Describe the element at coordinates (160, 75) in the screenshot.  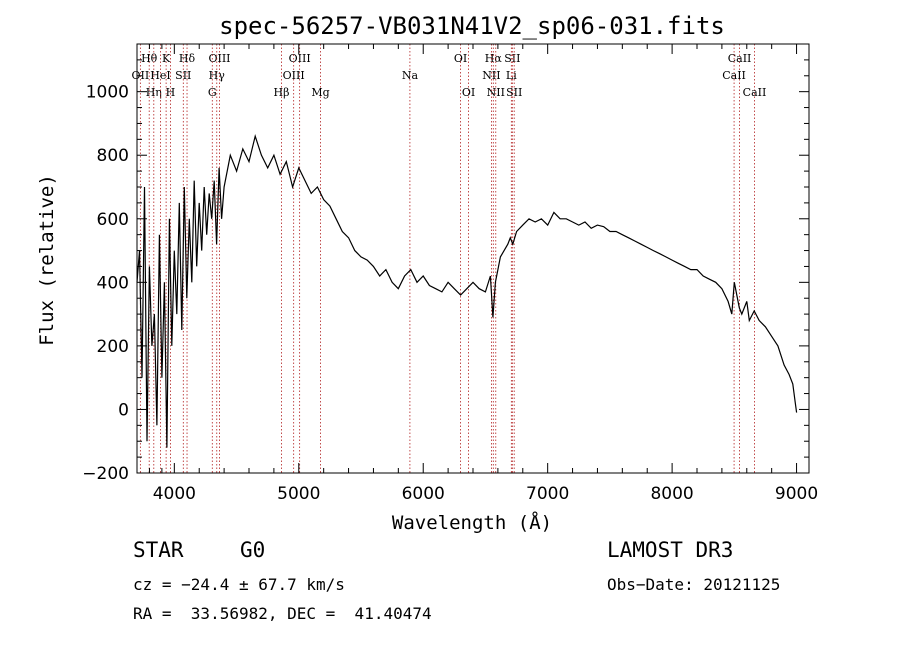
I see `line-label-3: HeI` at that location.